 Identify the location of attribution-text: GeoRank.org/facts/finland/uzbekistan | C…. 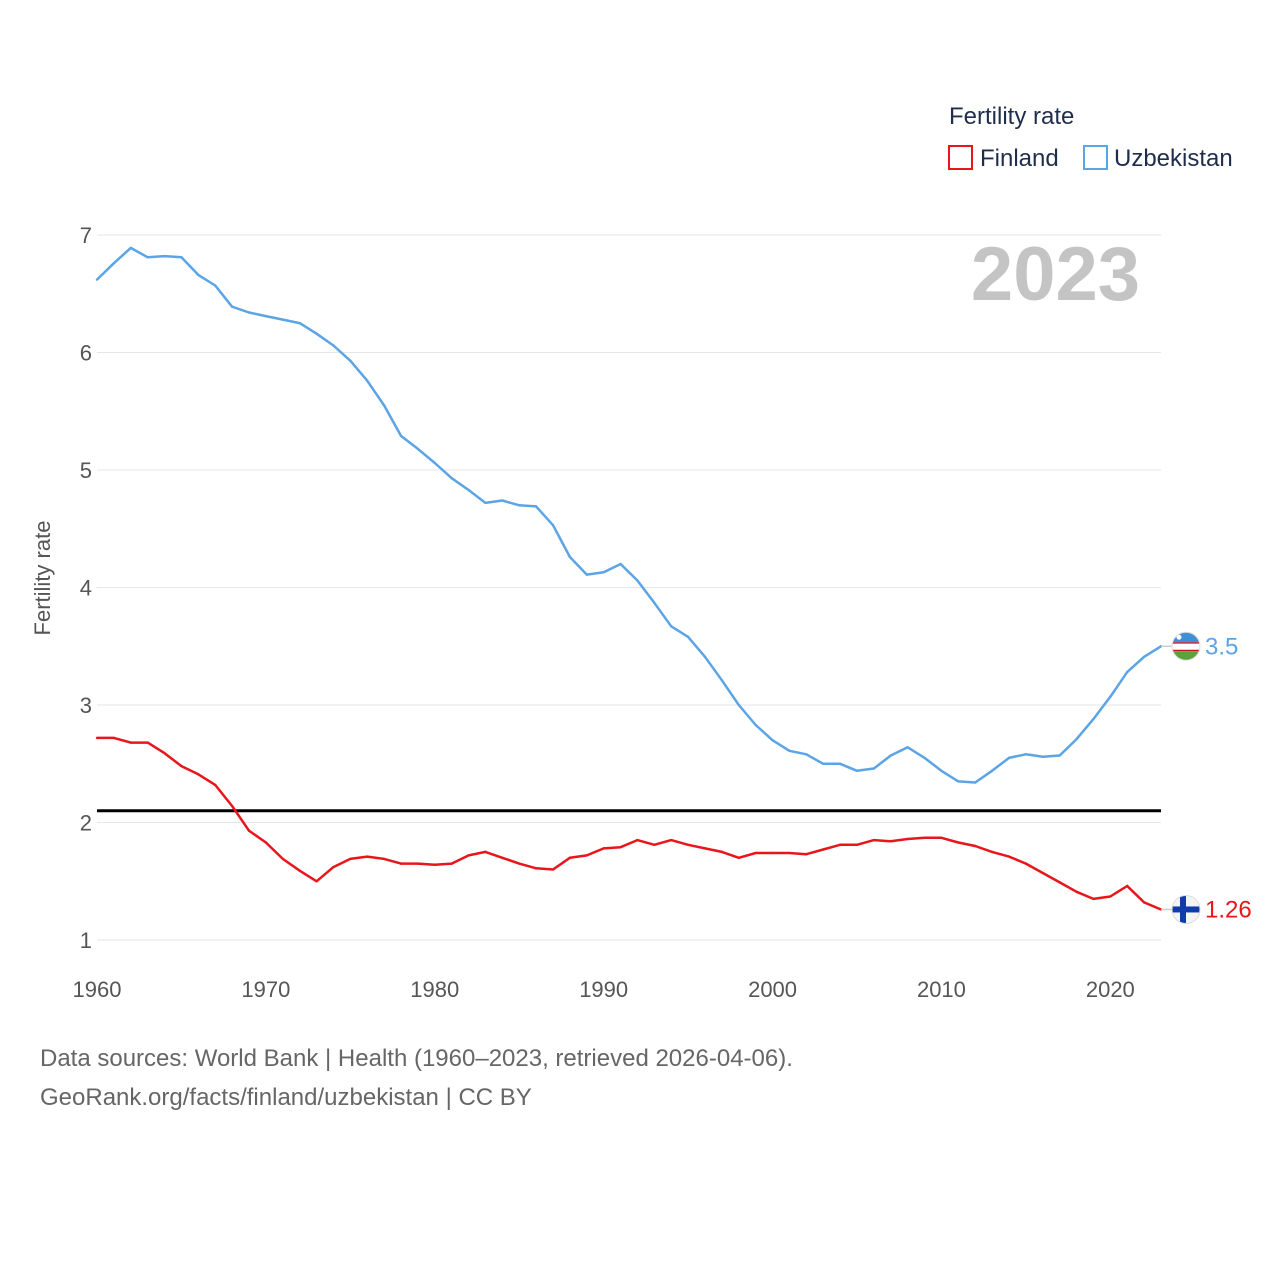
(286, 1097).